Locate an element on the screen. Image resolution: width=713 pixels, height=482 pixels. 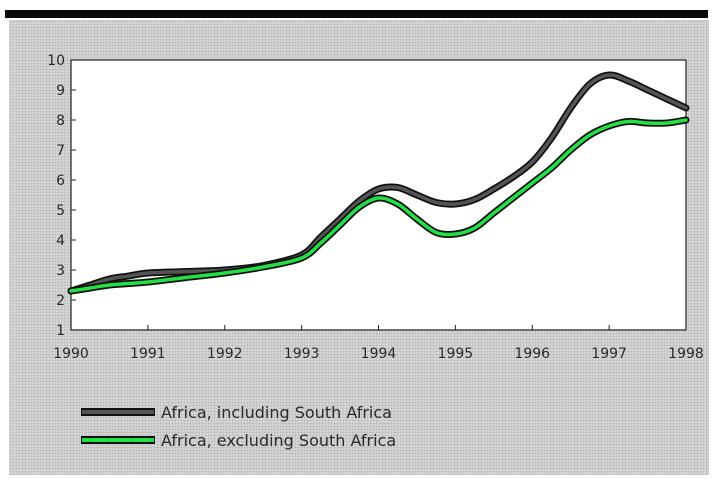
y-tick-label: 1 is located at coordinates (60, 331).